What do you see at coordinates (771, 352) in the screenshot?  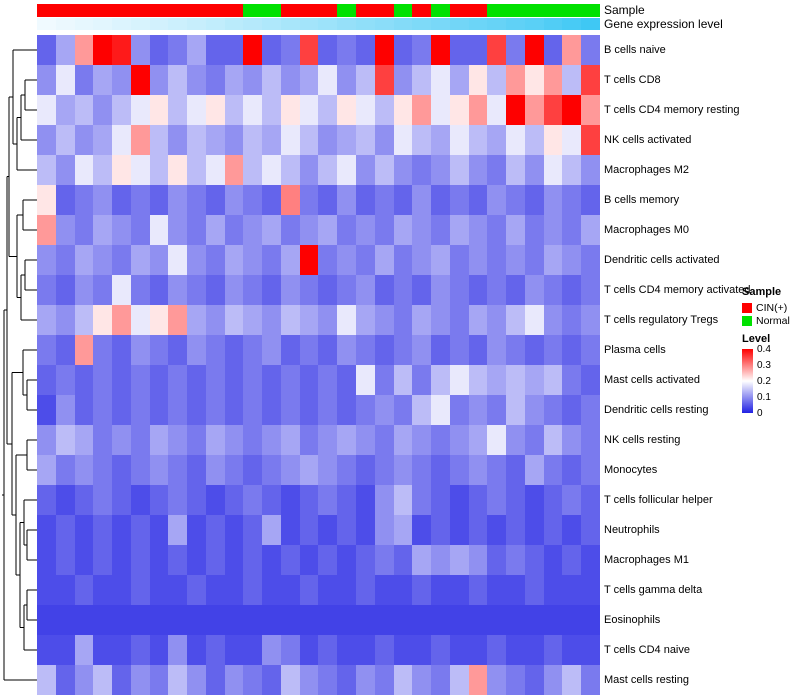 I see `legend: Sample CIN(+) Normal Level 0.4 0.3 0.2 0.1 0` at bounding box center [771, 352].